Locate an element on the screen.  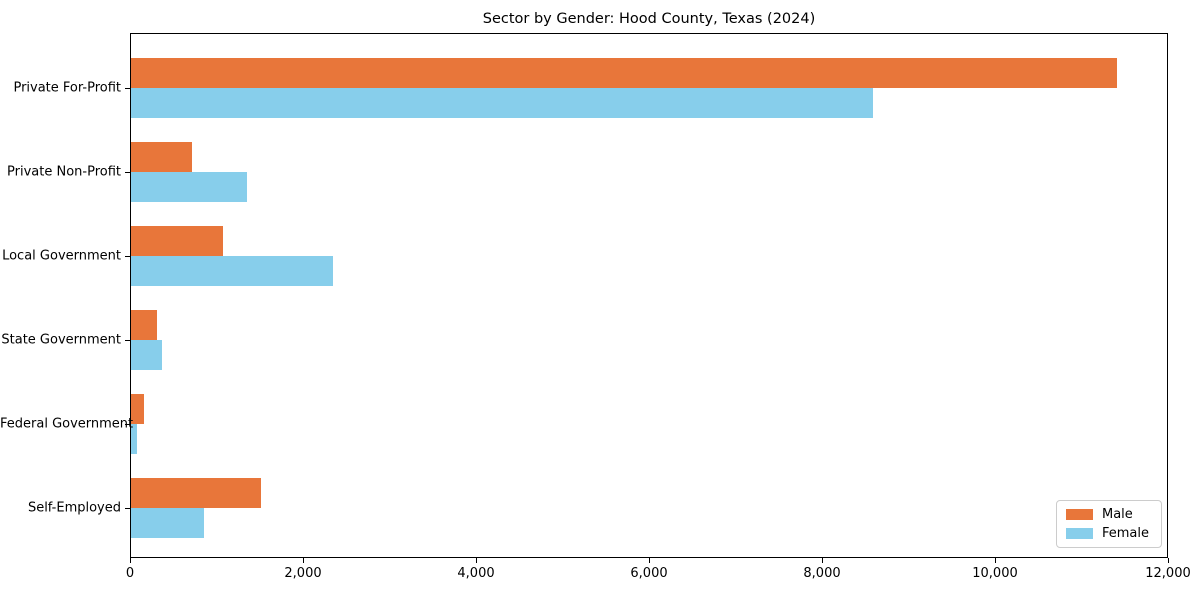
x-tick-label: 0 is located at coordinates (130, 573).